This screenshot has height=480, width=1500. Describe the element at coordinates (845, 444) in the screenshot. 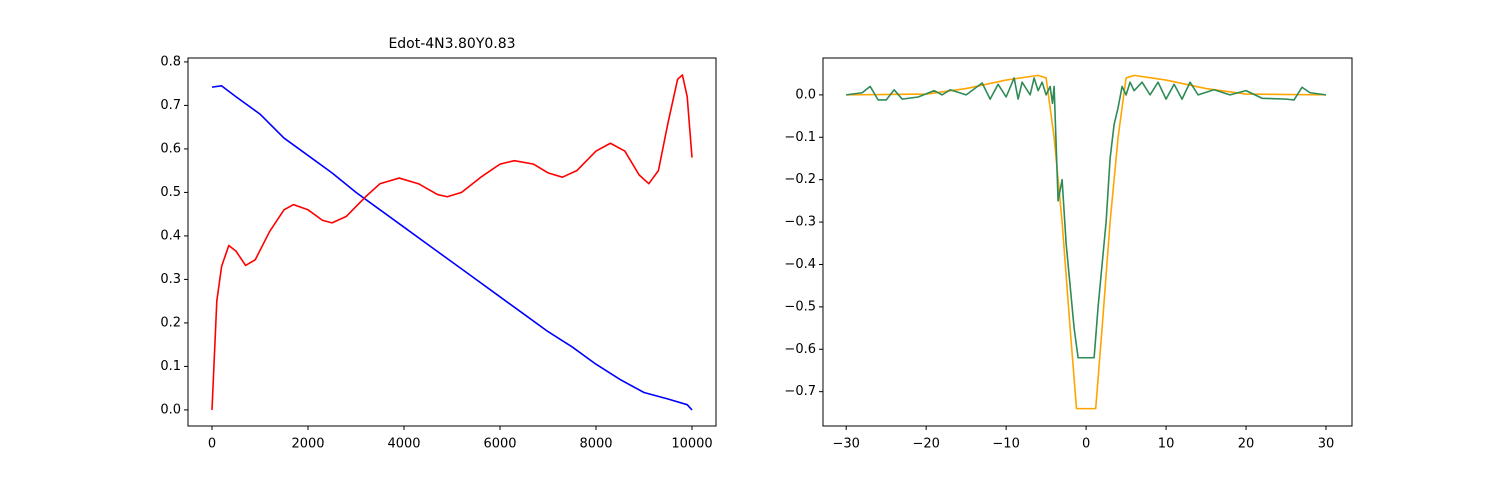

I see `x-tick-label: −30` at that location.